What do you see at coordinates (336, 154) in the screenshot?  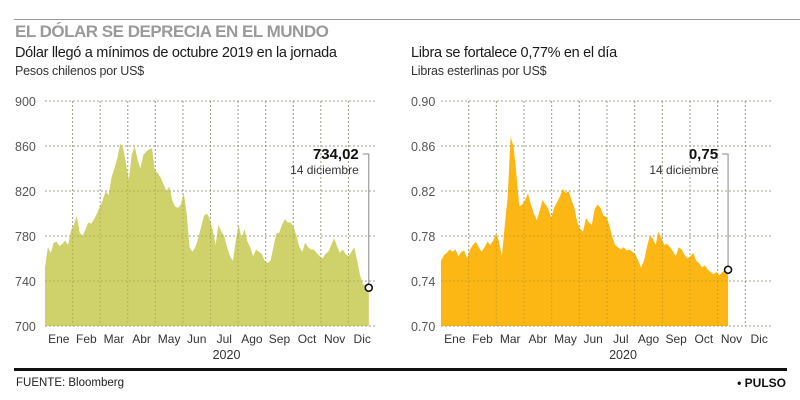 I see `annotation-value: 734,02` at bounding box center [336, 154].